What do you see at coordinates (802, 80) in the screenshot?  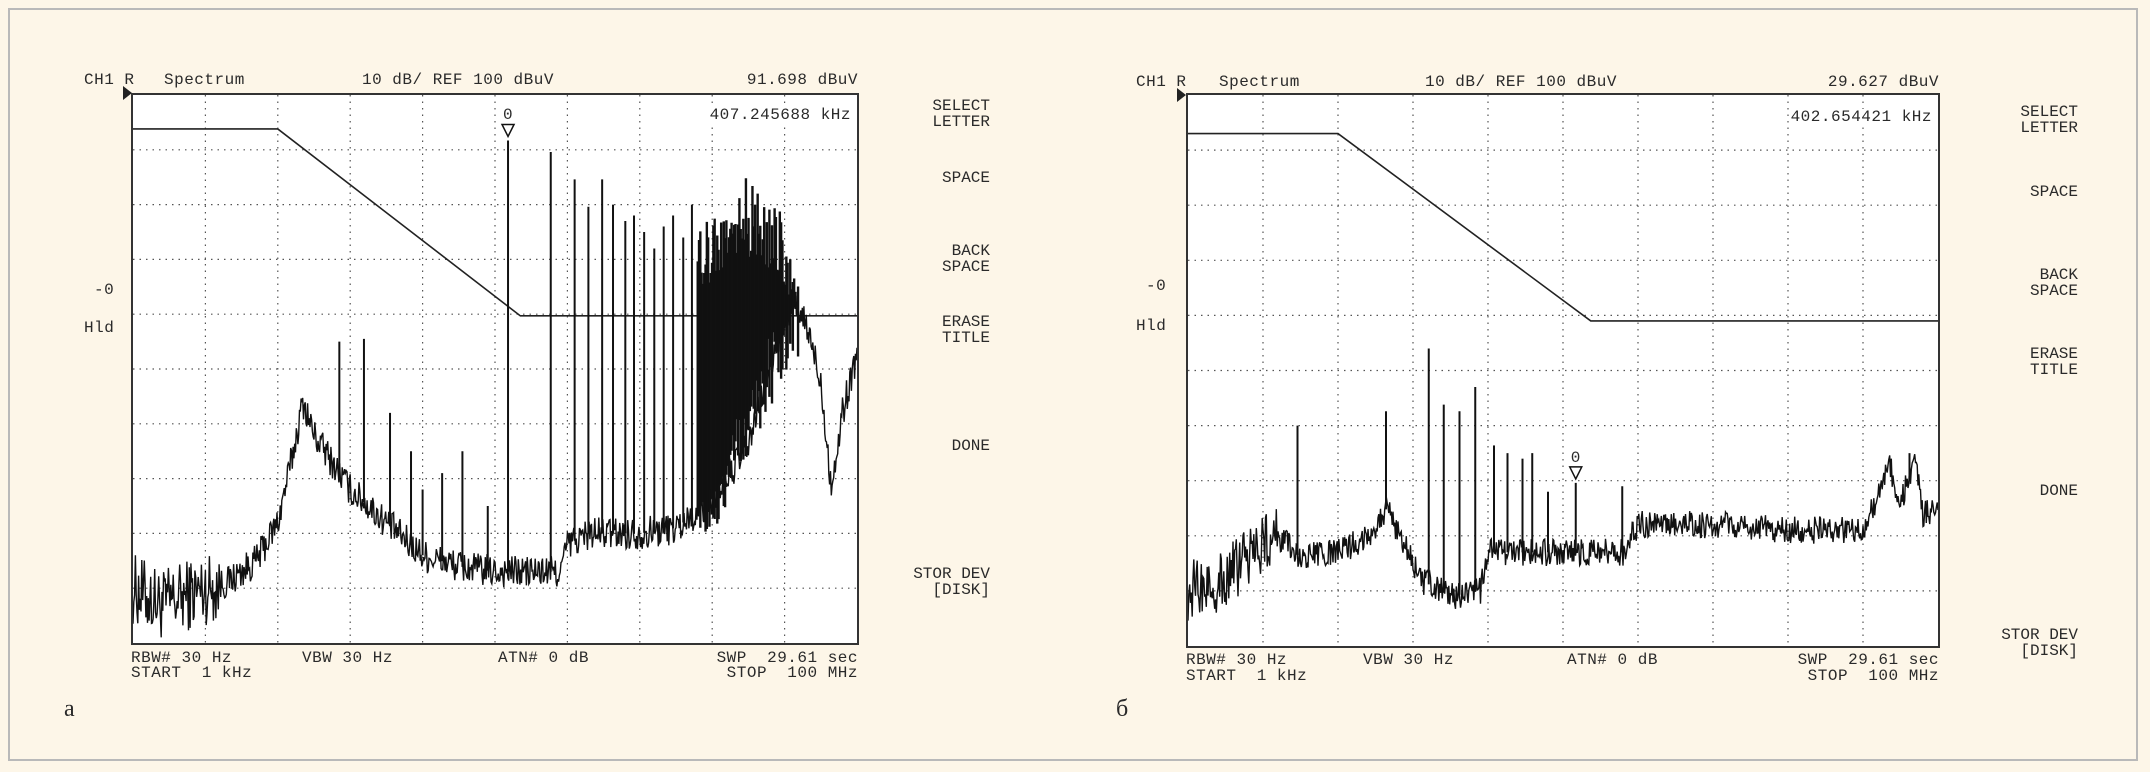 I see `marker-level: 91.698 dBuV` at bounding box center [802, 80].